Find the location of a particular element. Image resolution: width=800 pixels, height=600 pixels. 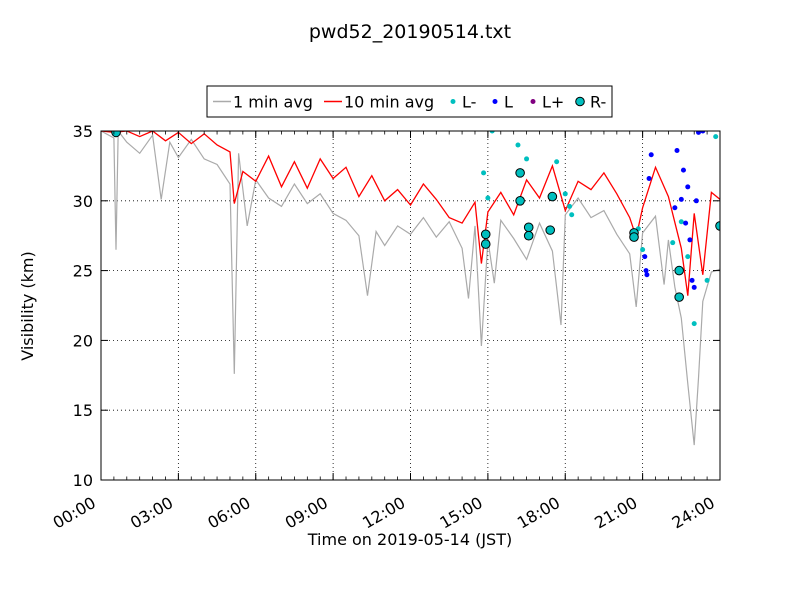

legend-label: L is located at coordinates (508, 102).